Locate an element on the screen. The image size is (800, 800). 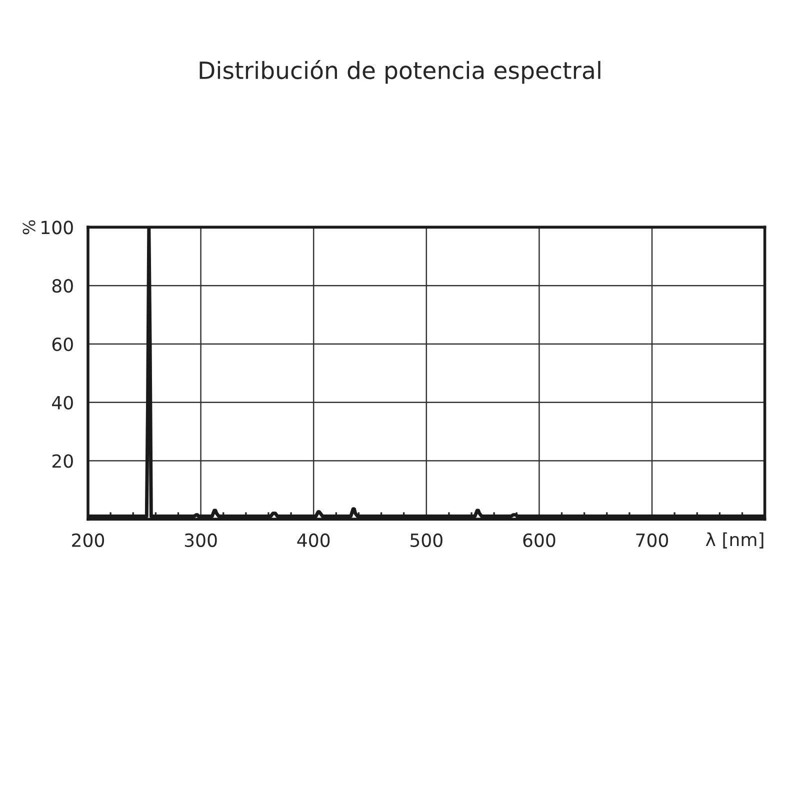
chart-title: Distribución de potencia espectral is located at coordinates (400, 72).